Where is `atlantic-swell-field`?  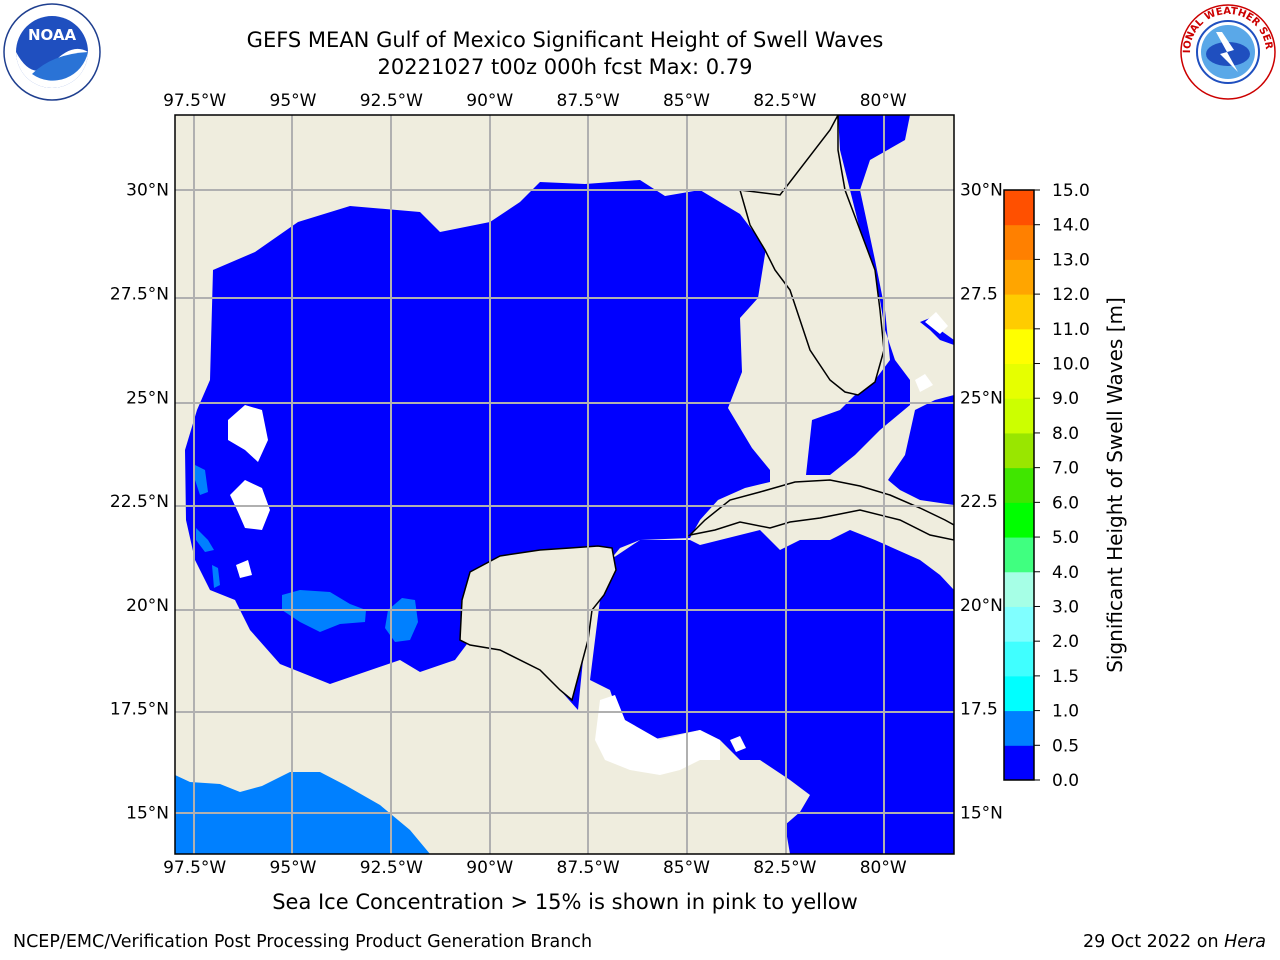
atlantic-swell-field is located at coordinates (880, 310).